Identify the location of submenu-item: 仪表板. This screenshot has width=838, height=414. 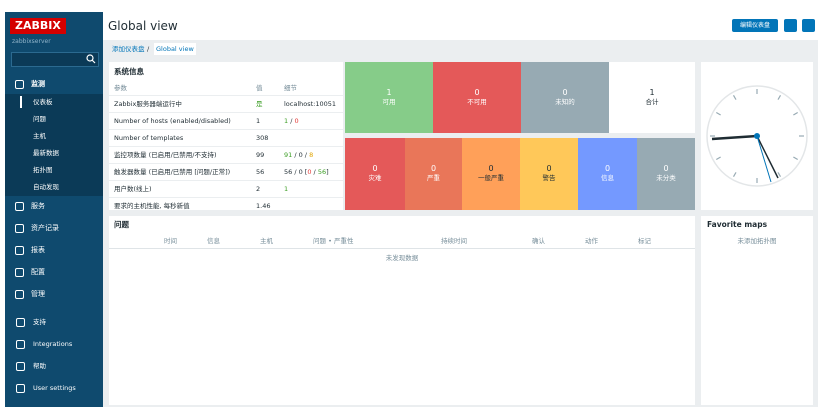
(43, 102).